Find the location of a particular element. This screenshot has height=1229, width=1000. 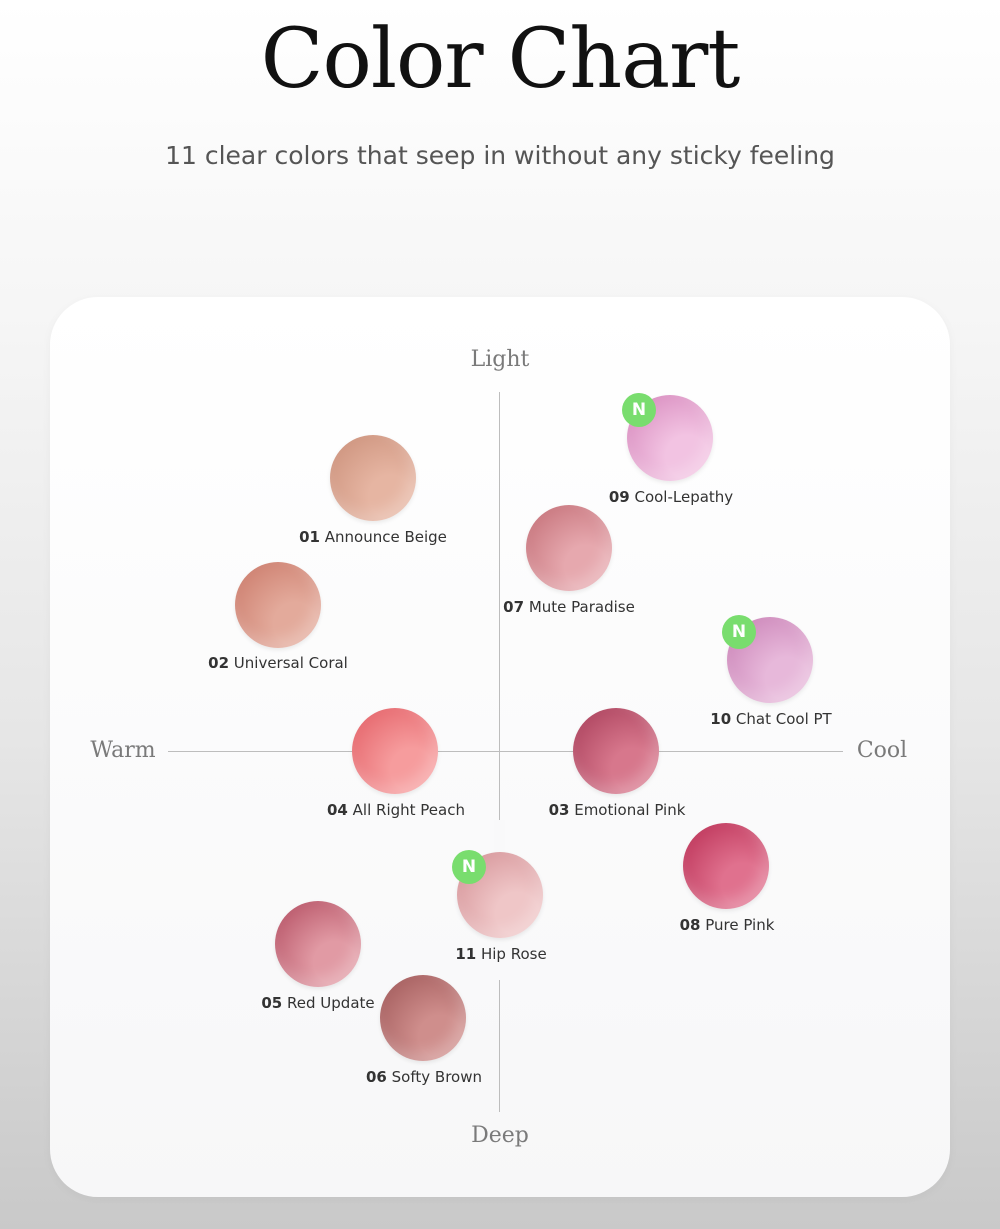

swatch-name: Pure Pink is located at coordinates (740, 925).